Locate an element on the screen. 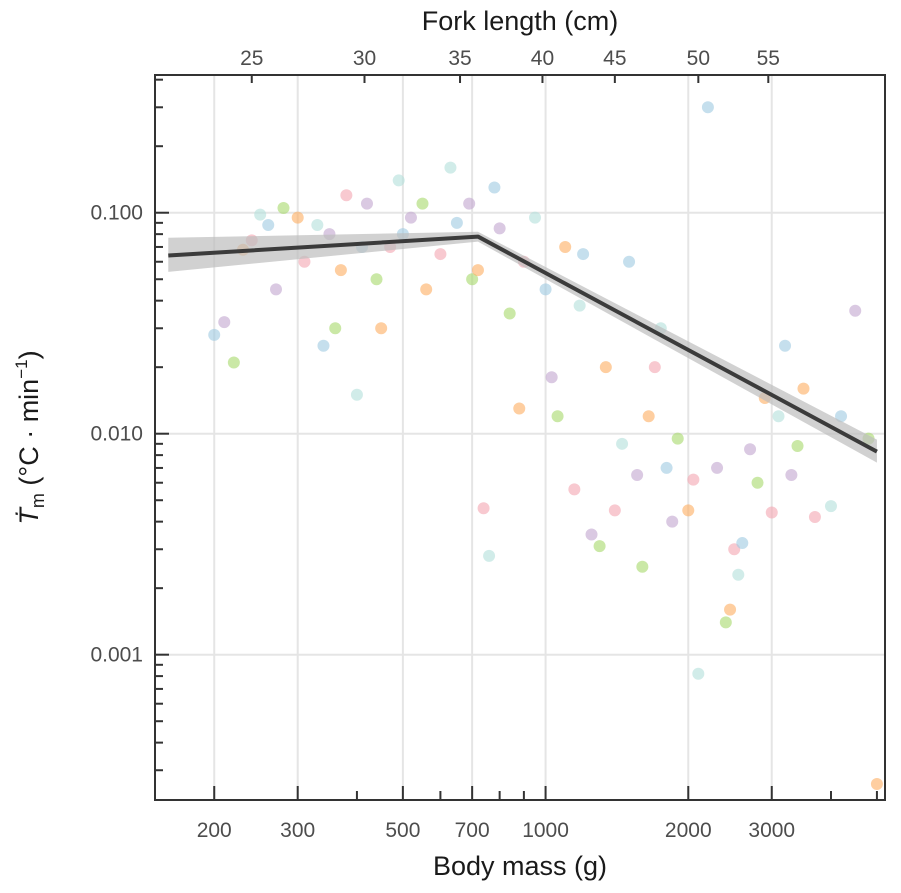 This screenshot has width=901, height=893. secondary-x-axis-title: Fork length (cm) is located at coordinates (520, 21).